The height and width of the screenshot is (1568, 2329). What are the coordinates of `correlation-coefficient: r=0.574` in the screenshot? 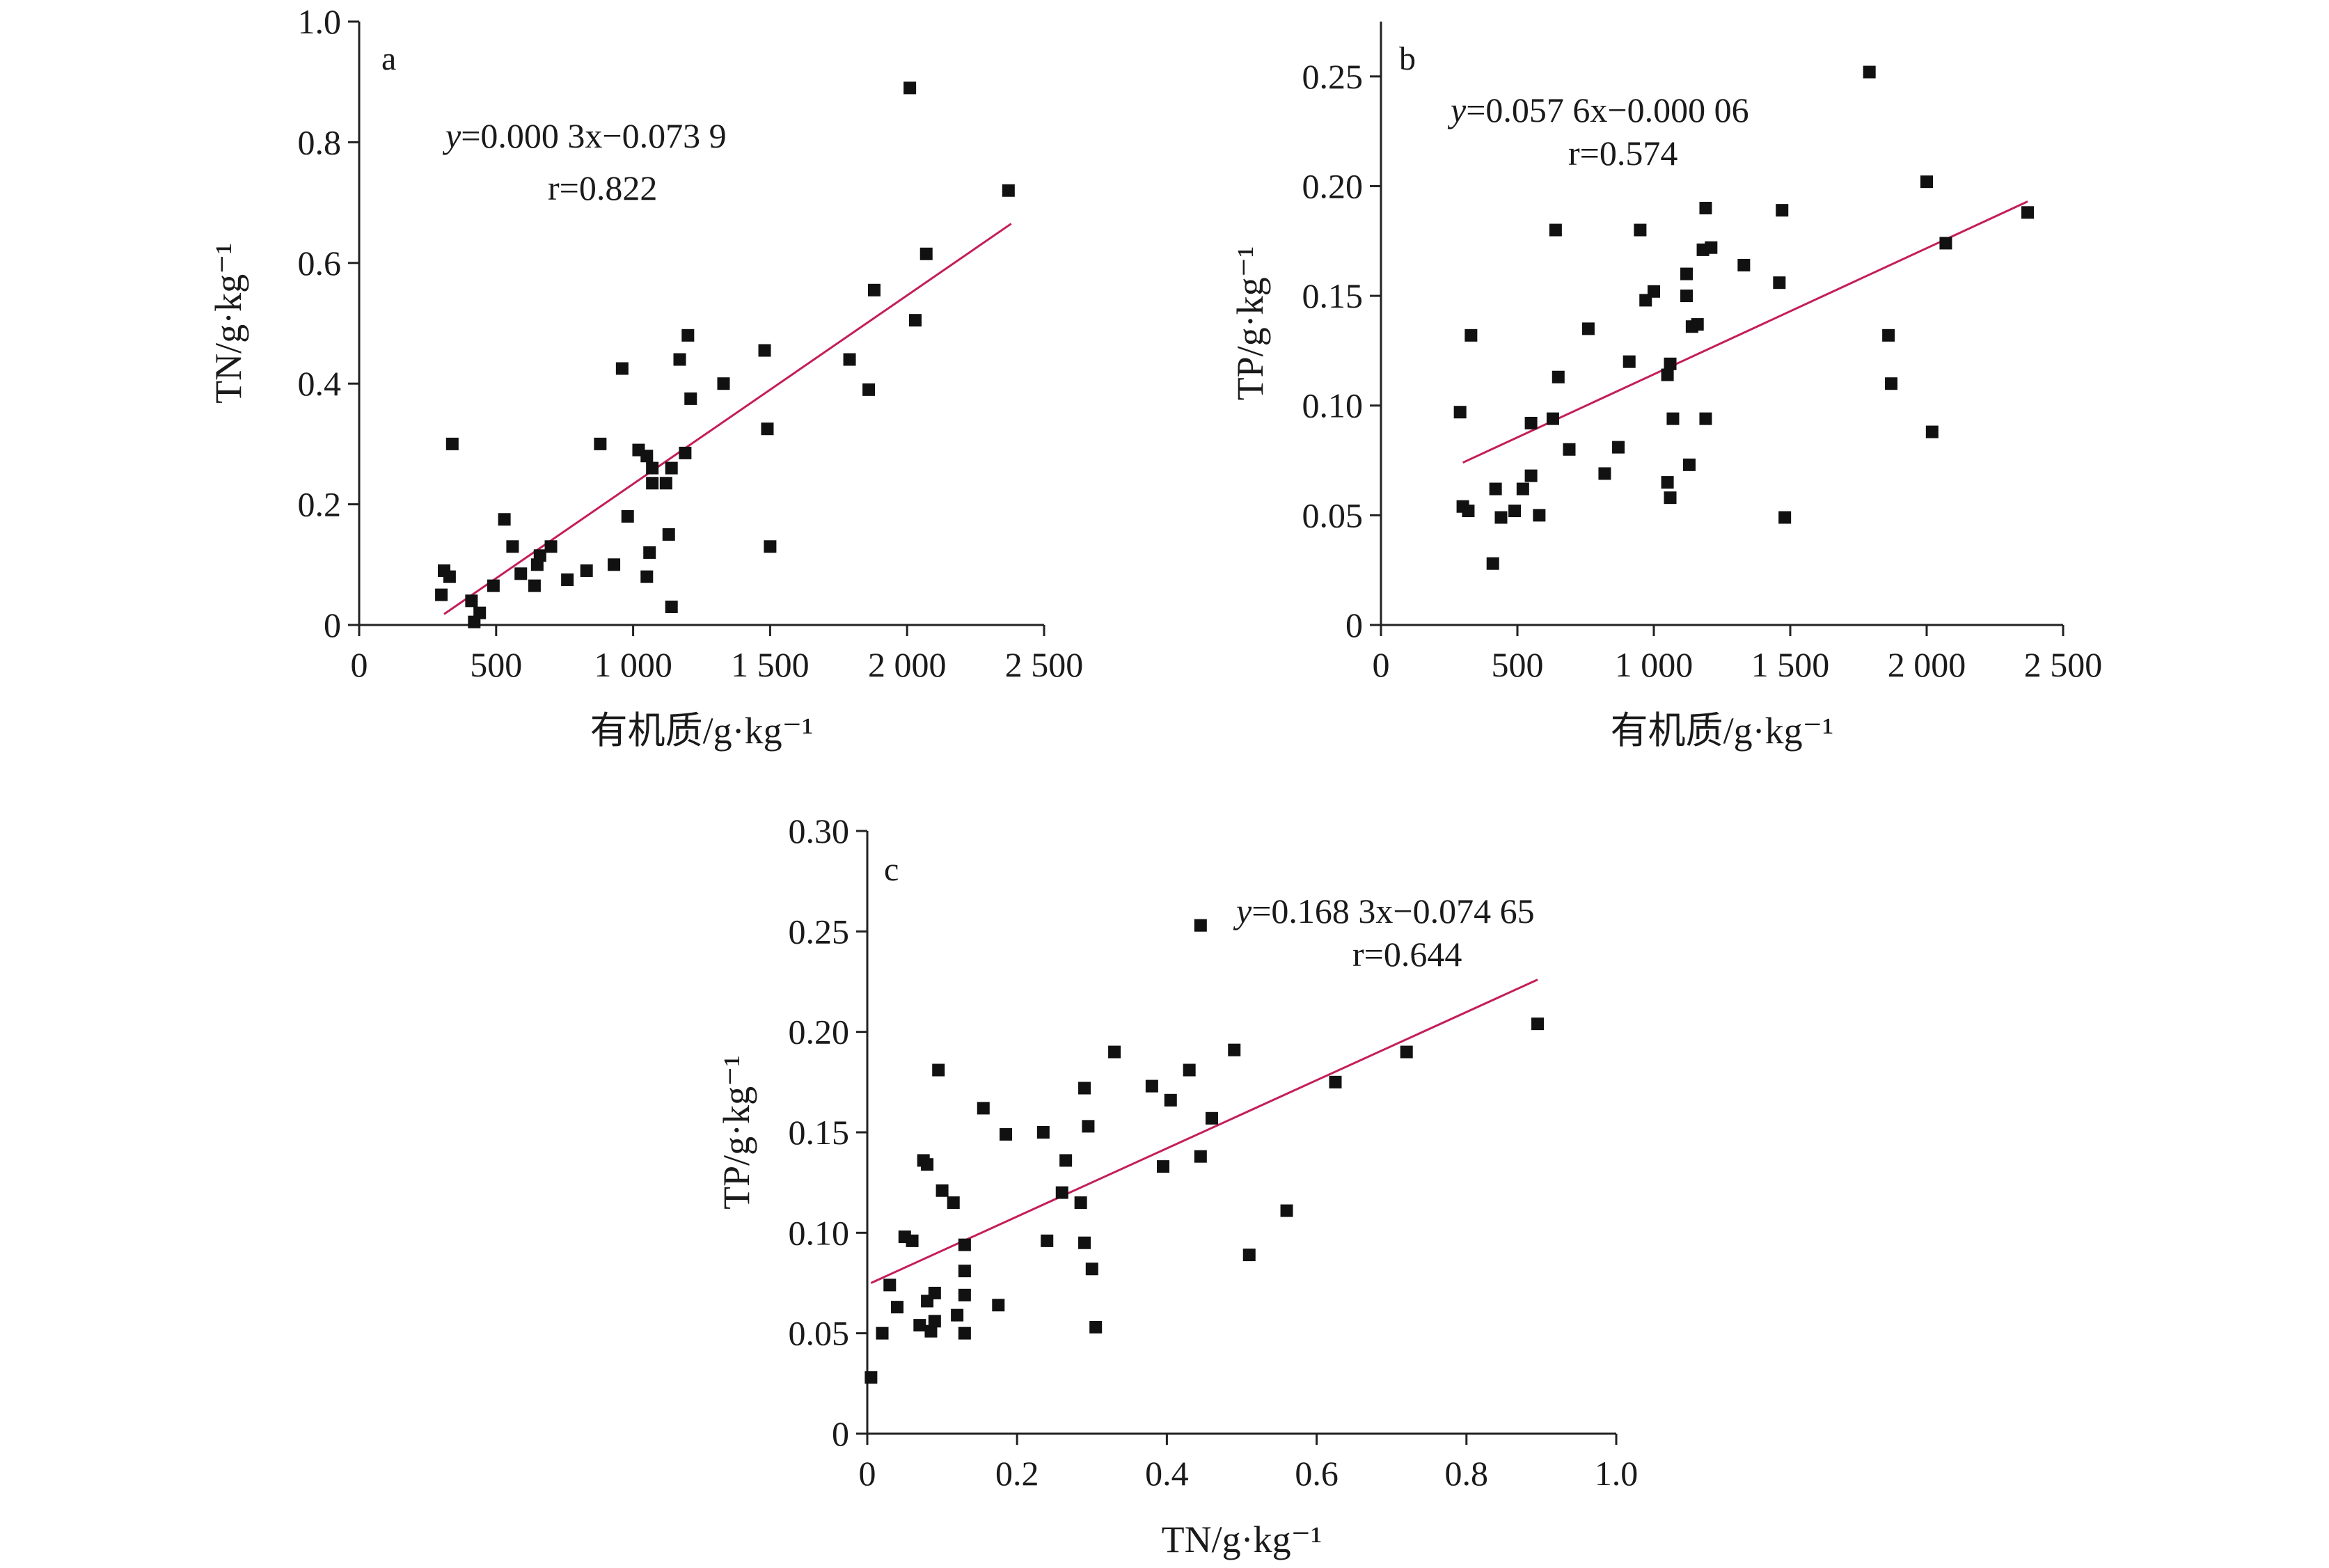 It's located at (1622, 153).